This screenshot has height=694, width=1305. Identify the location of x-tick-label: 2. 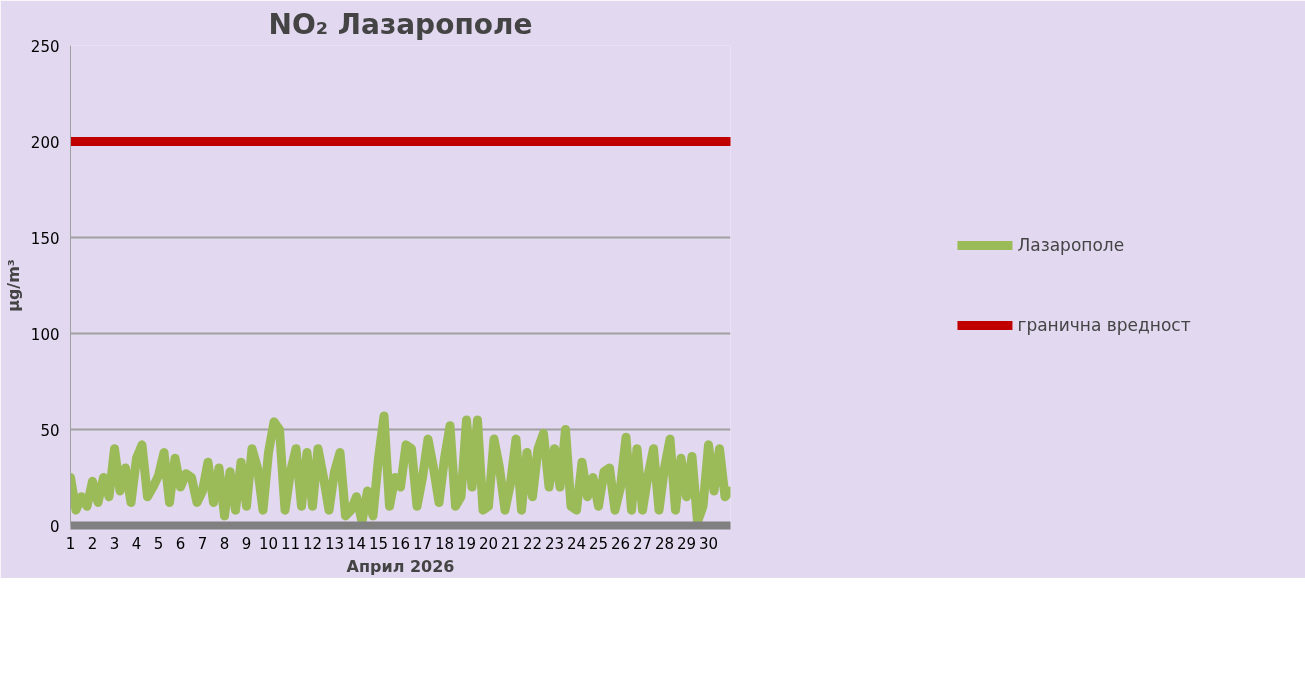
(92, 543).